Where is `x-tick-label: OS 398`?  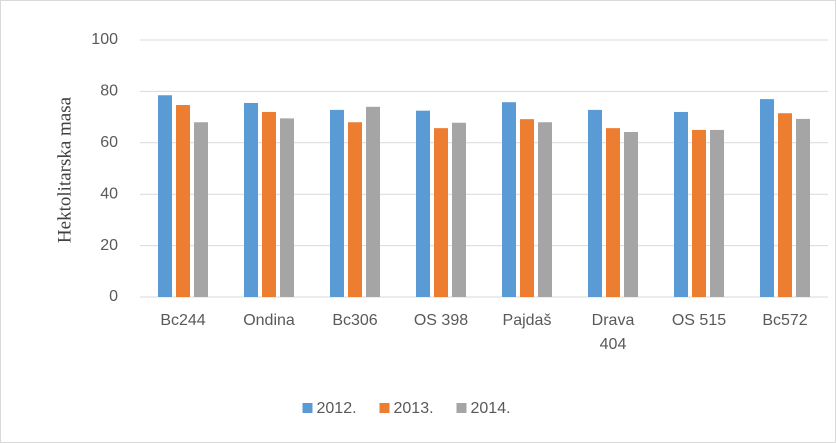 x-tick-label: OS 398 is located at coordinates (441, 320).